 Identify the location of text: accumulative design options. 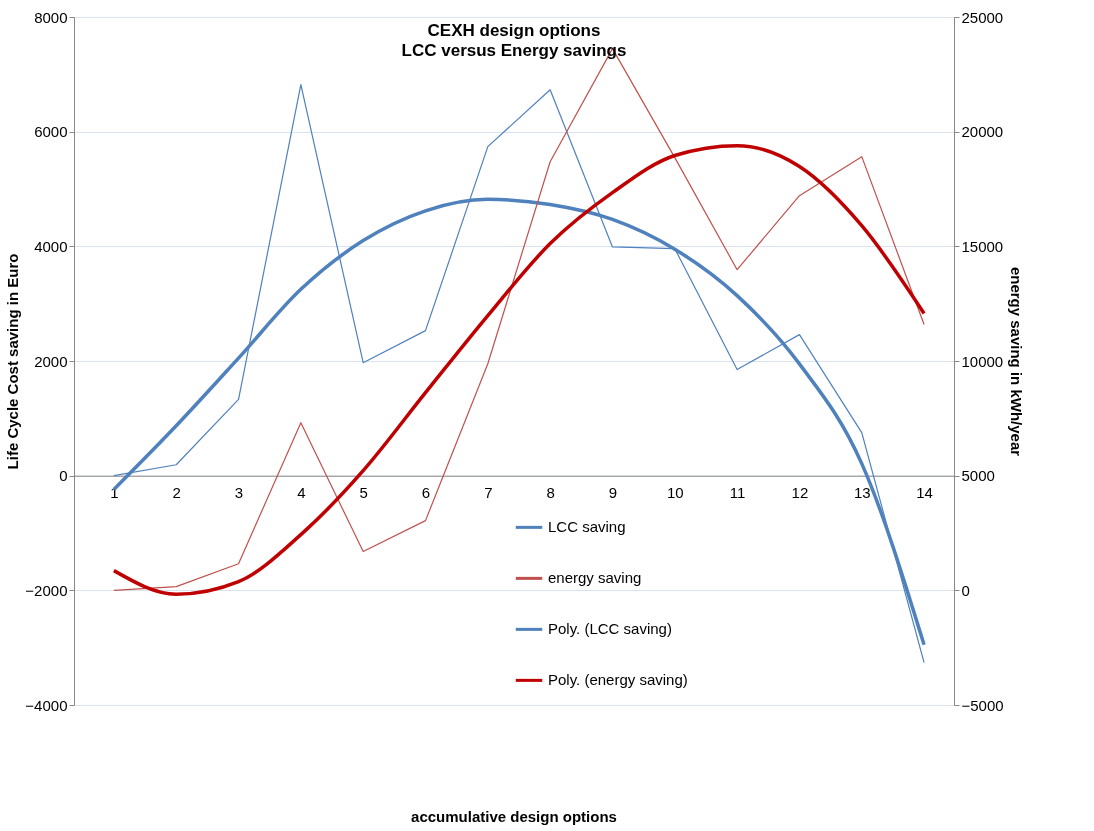
(514, 816).